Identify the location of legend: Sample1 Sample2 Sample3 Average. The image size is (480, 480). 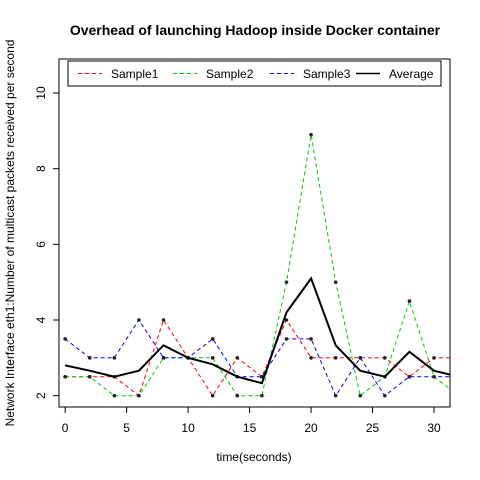
(254, 73).